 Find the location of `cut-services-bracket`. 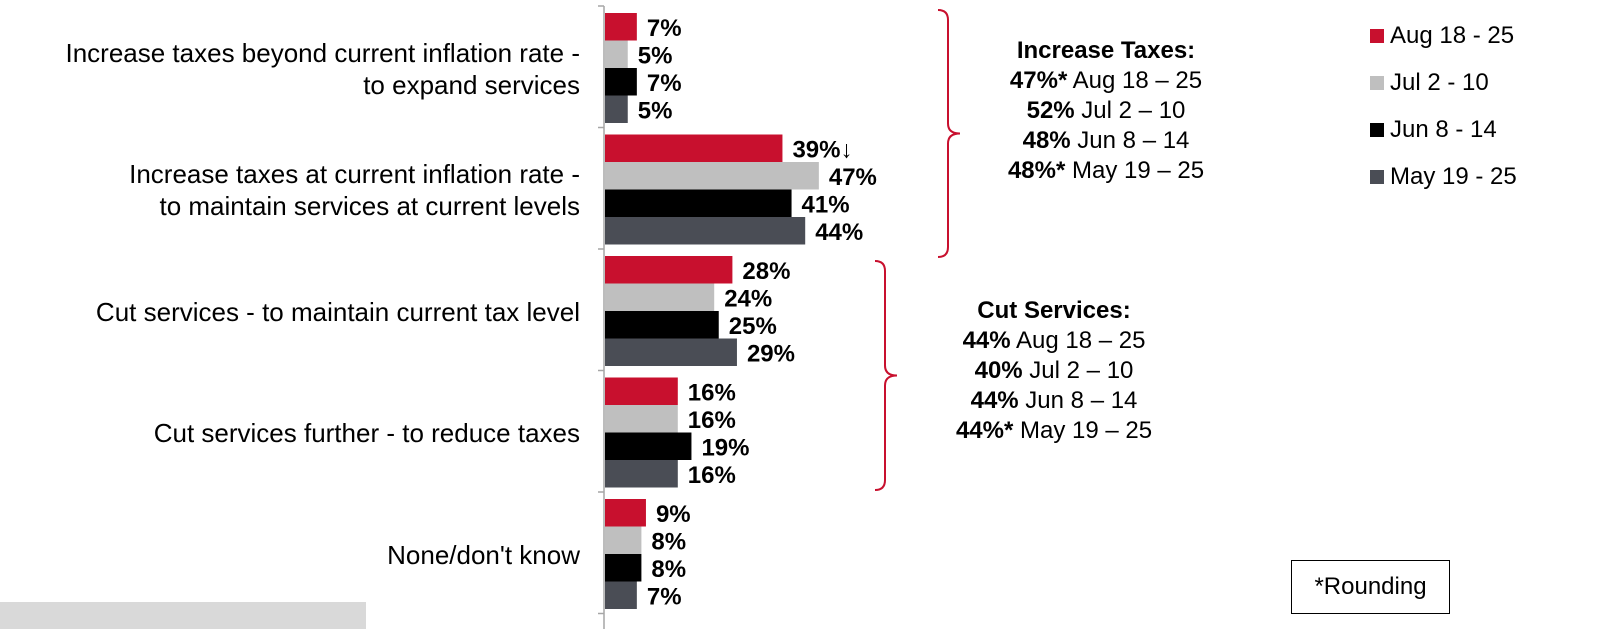

cut-services-bracket is located at coordinates (886, 375).